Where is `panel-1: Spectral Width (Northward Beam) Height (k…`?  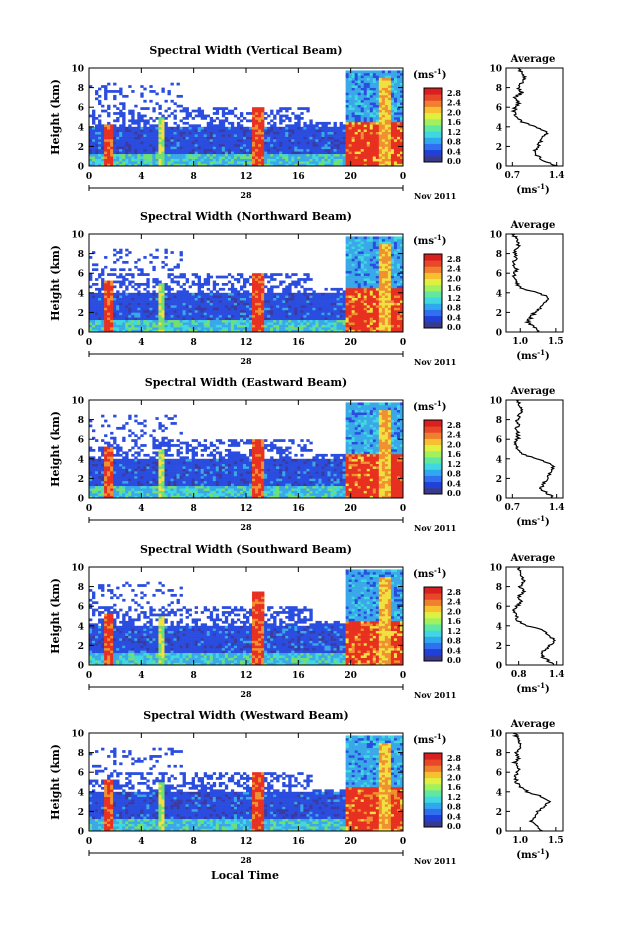 panel-1: Spectral Width (Northward Beam) Height (k… is located at coordinates (306, 288).